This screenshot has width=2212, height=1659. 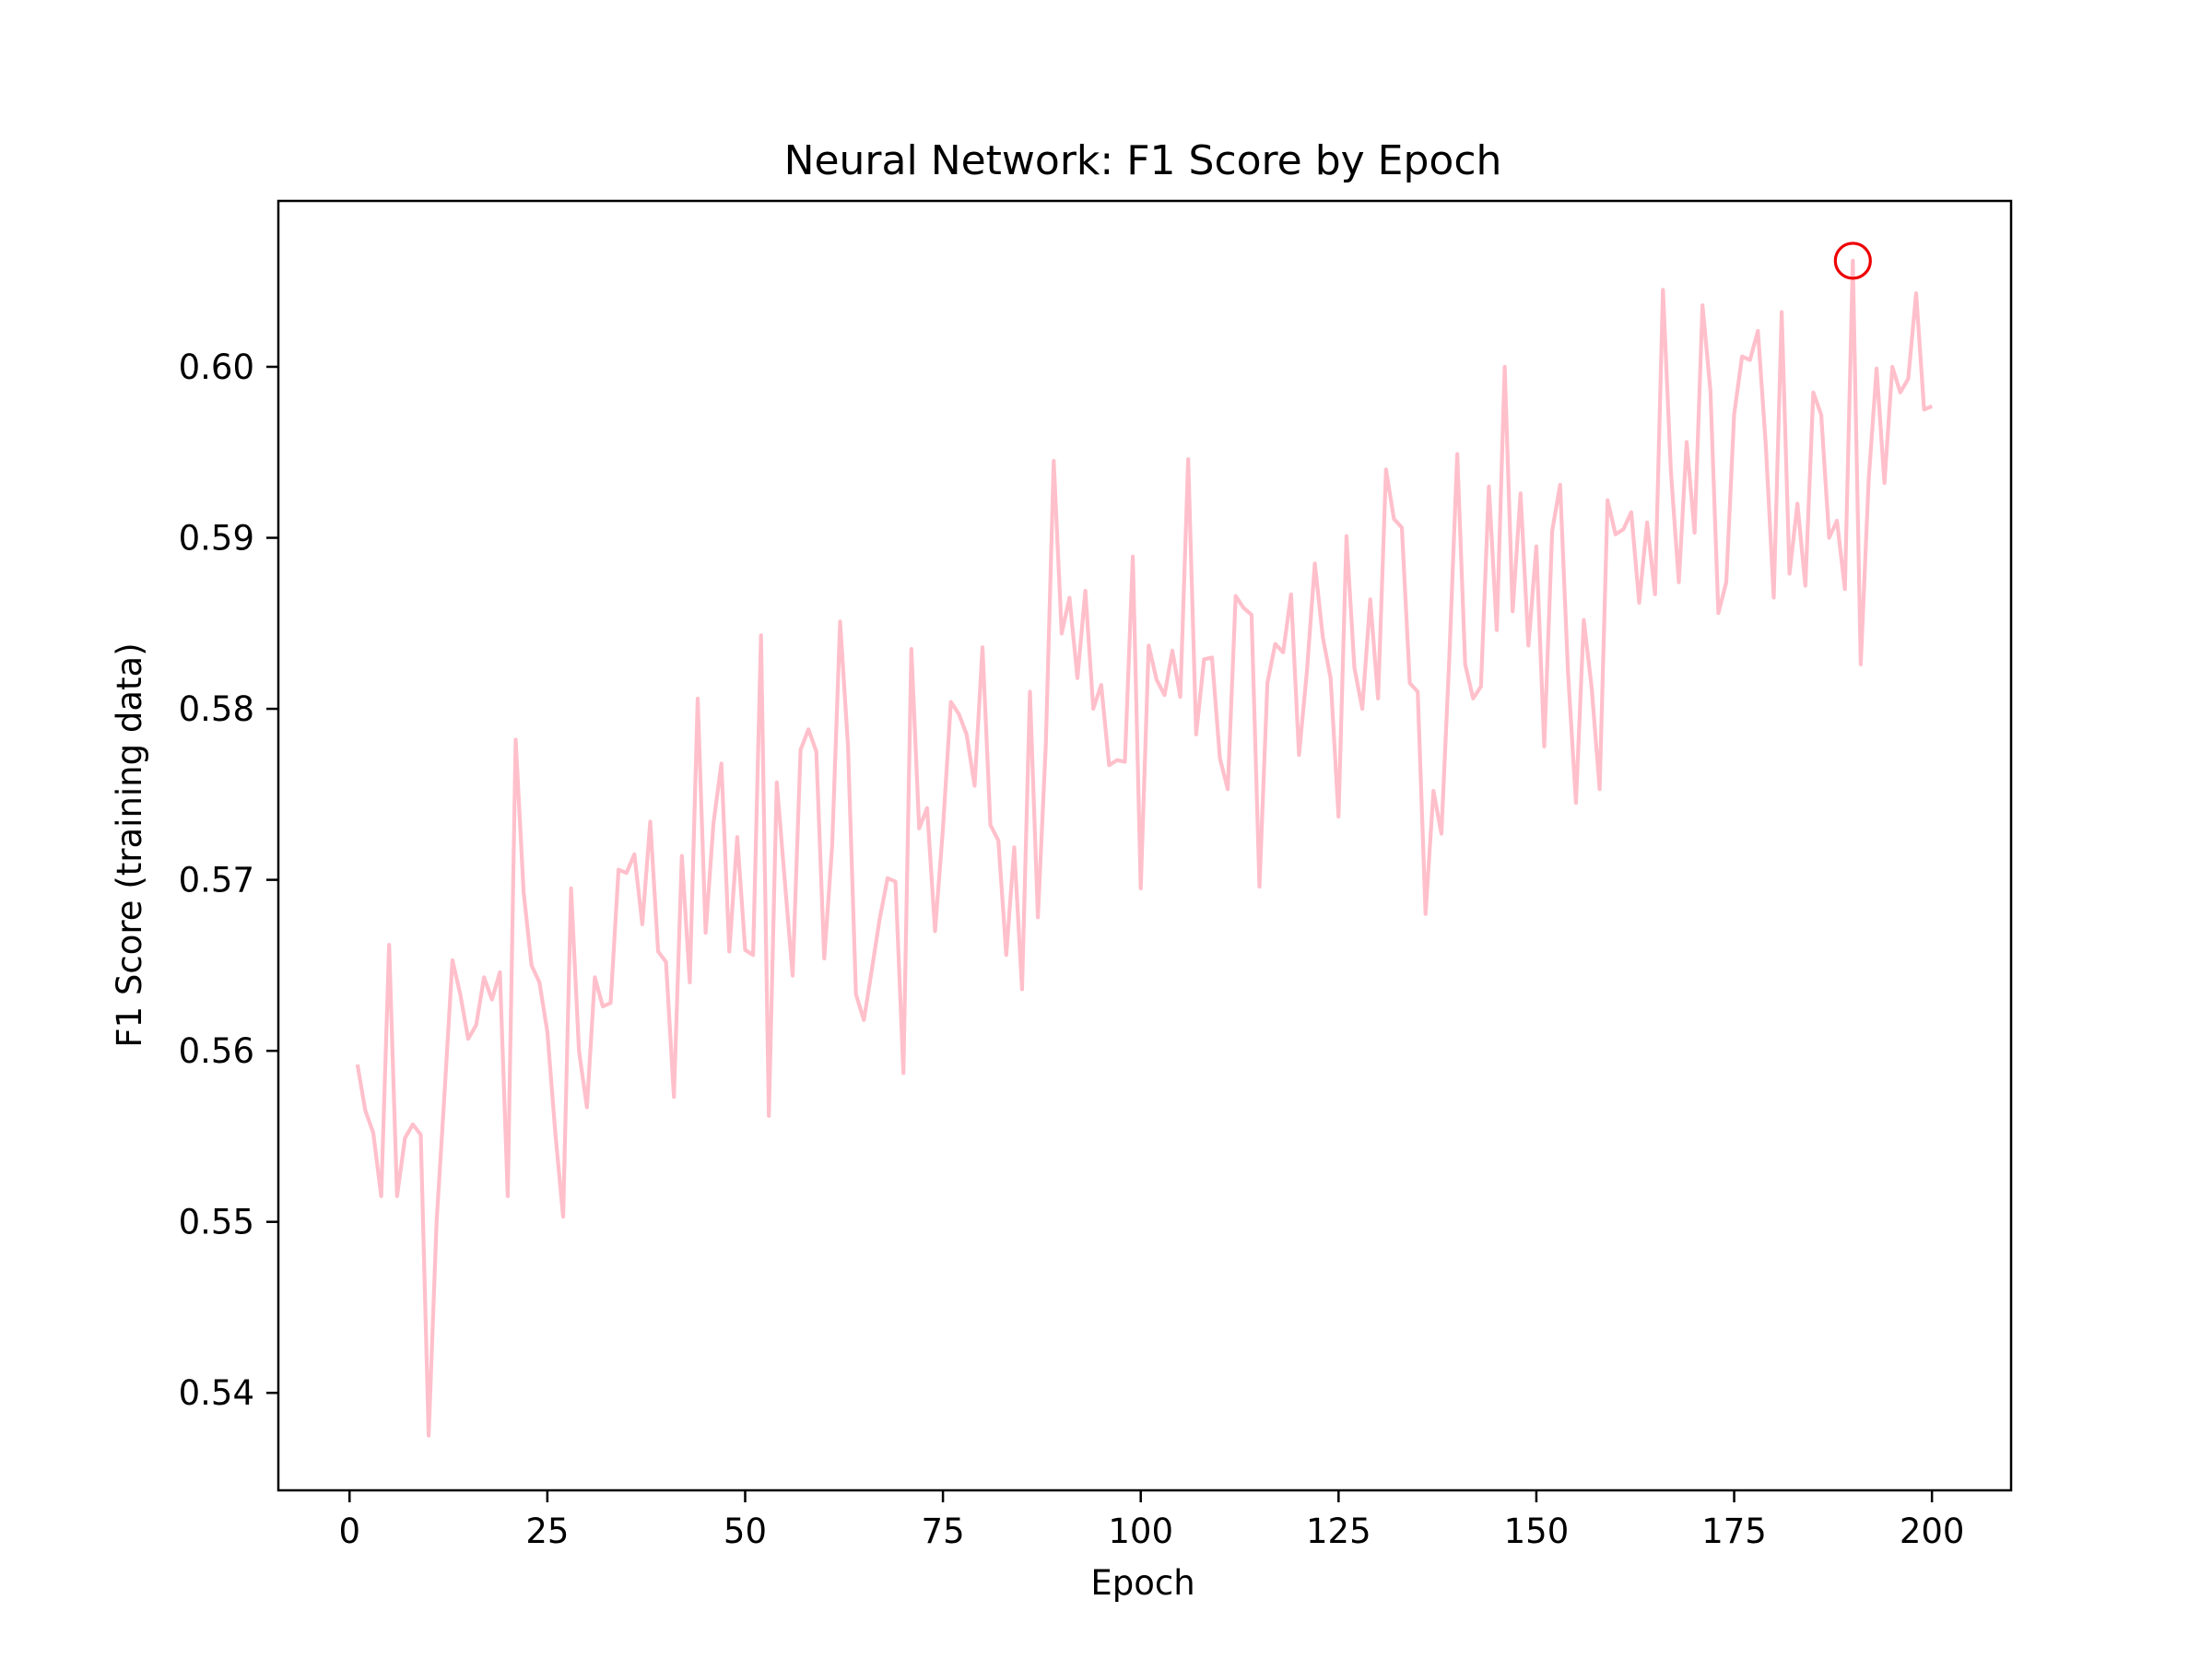 I want to click on x-tick-label: 25, so click(x=547, y=1531).